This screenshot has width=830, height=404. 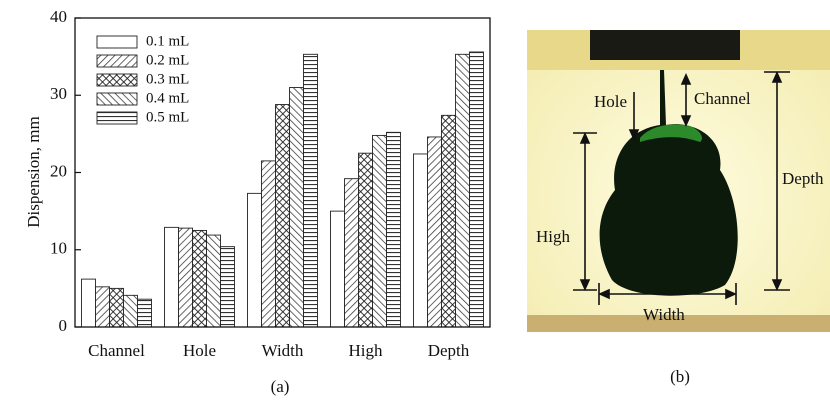 I want to click on y-tick-label: 30, so click(x=58, y=93).